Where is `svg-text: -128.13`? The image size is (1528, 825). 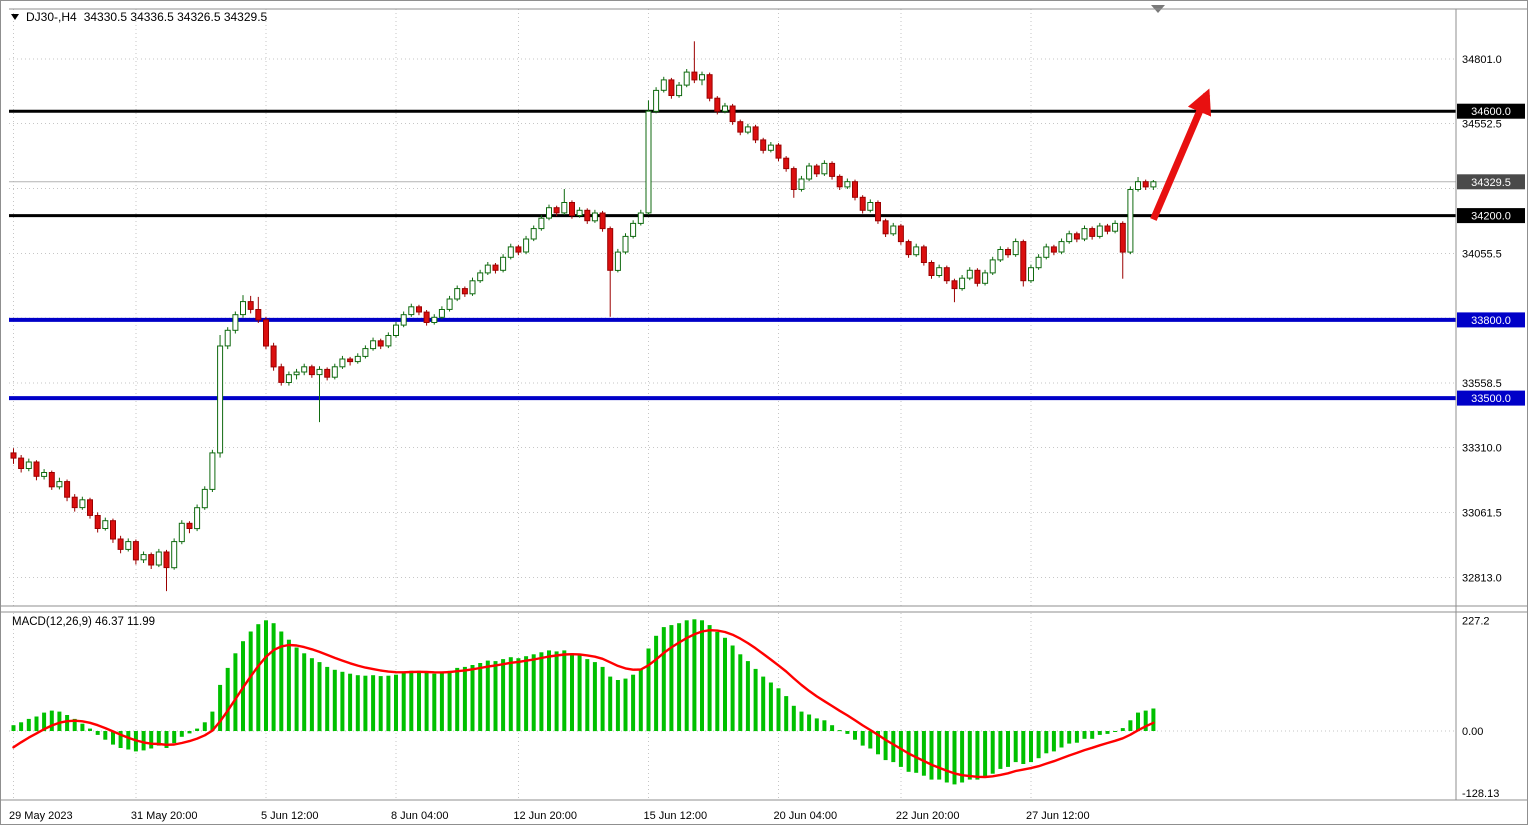 svg-text: -128.13 is located at coordinates (1480, 794).